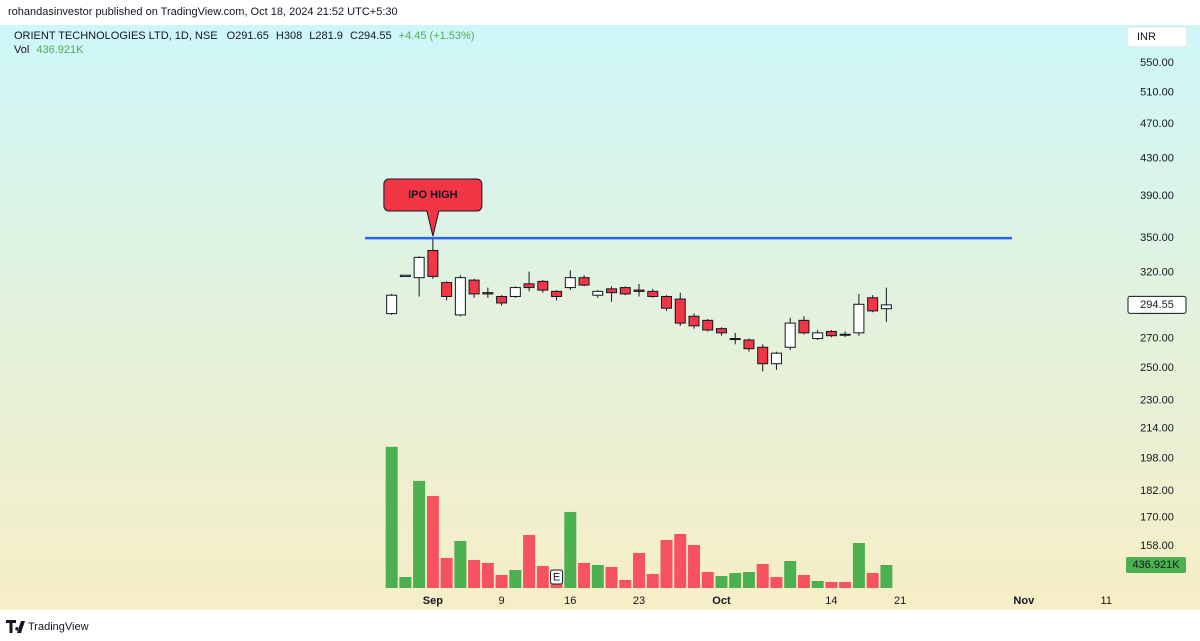 Image resolution: width=1200 pixels, height=641 pixels. Describe the element at coordinates (433, 207) in the screenshot. I see `callout` at that location.